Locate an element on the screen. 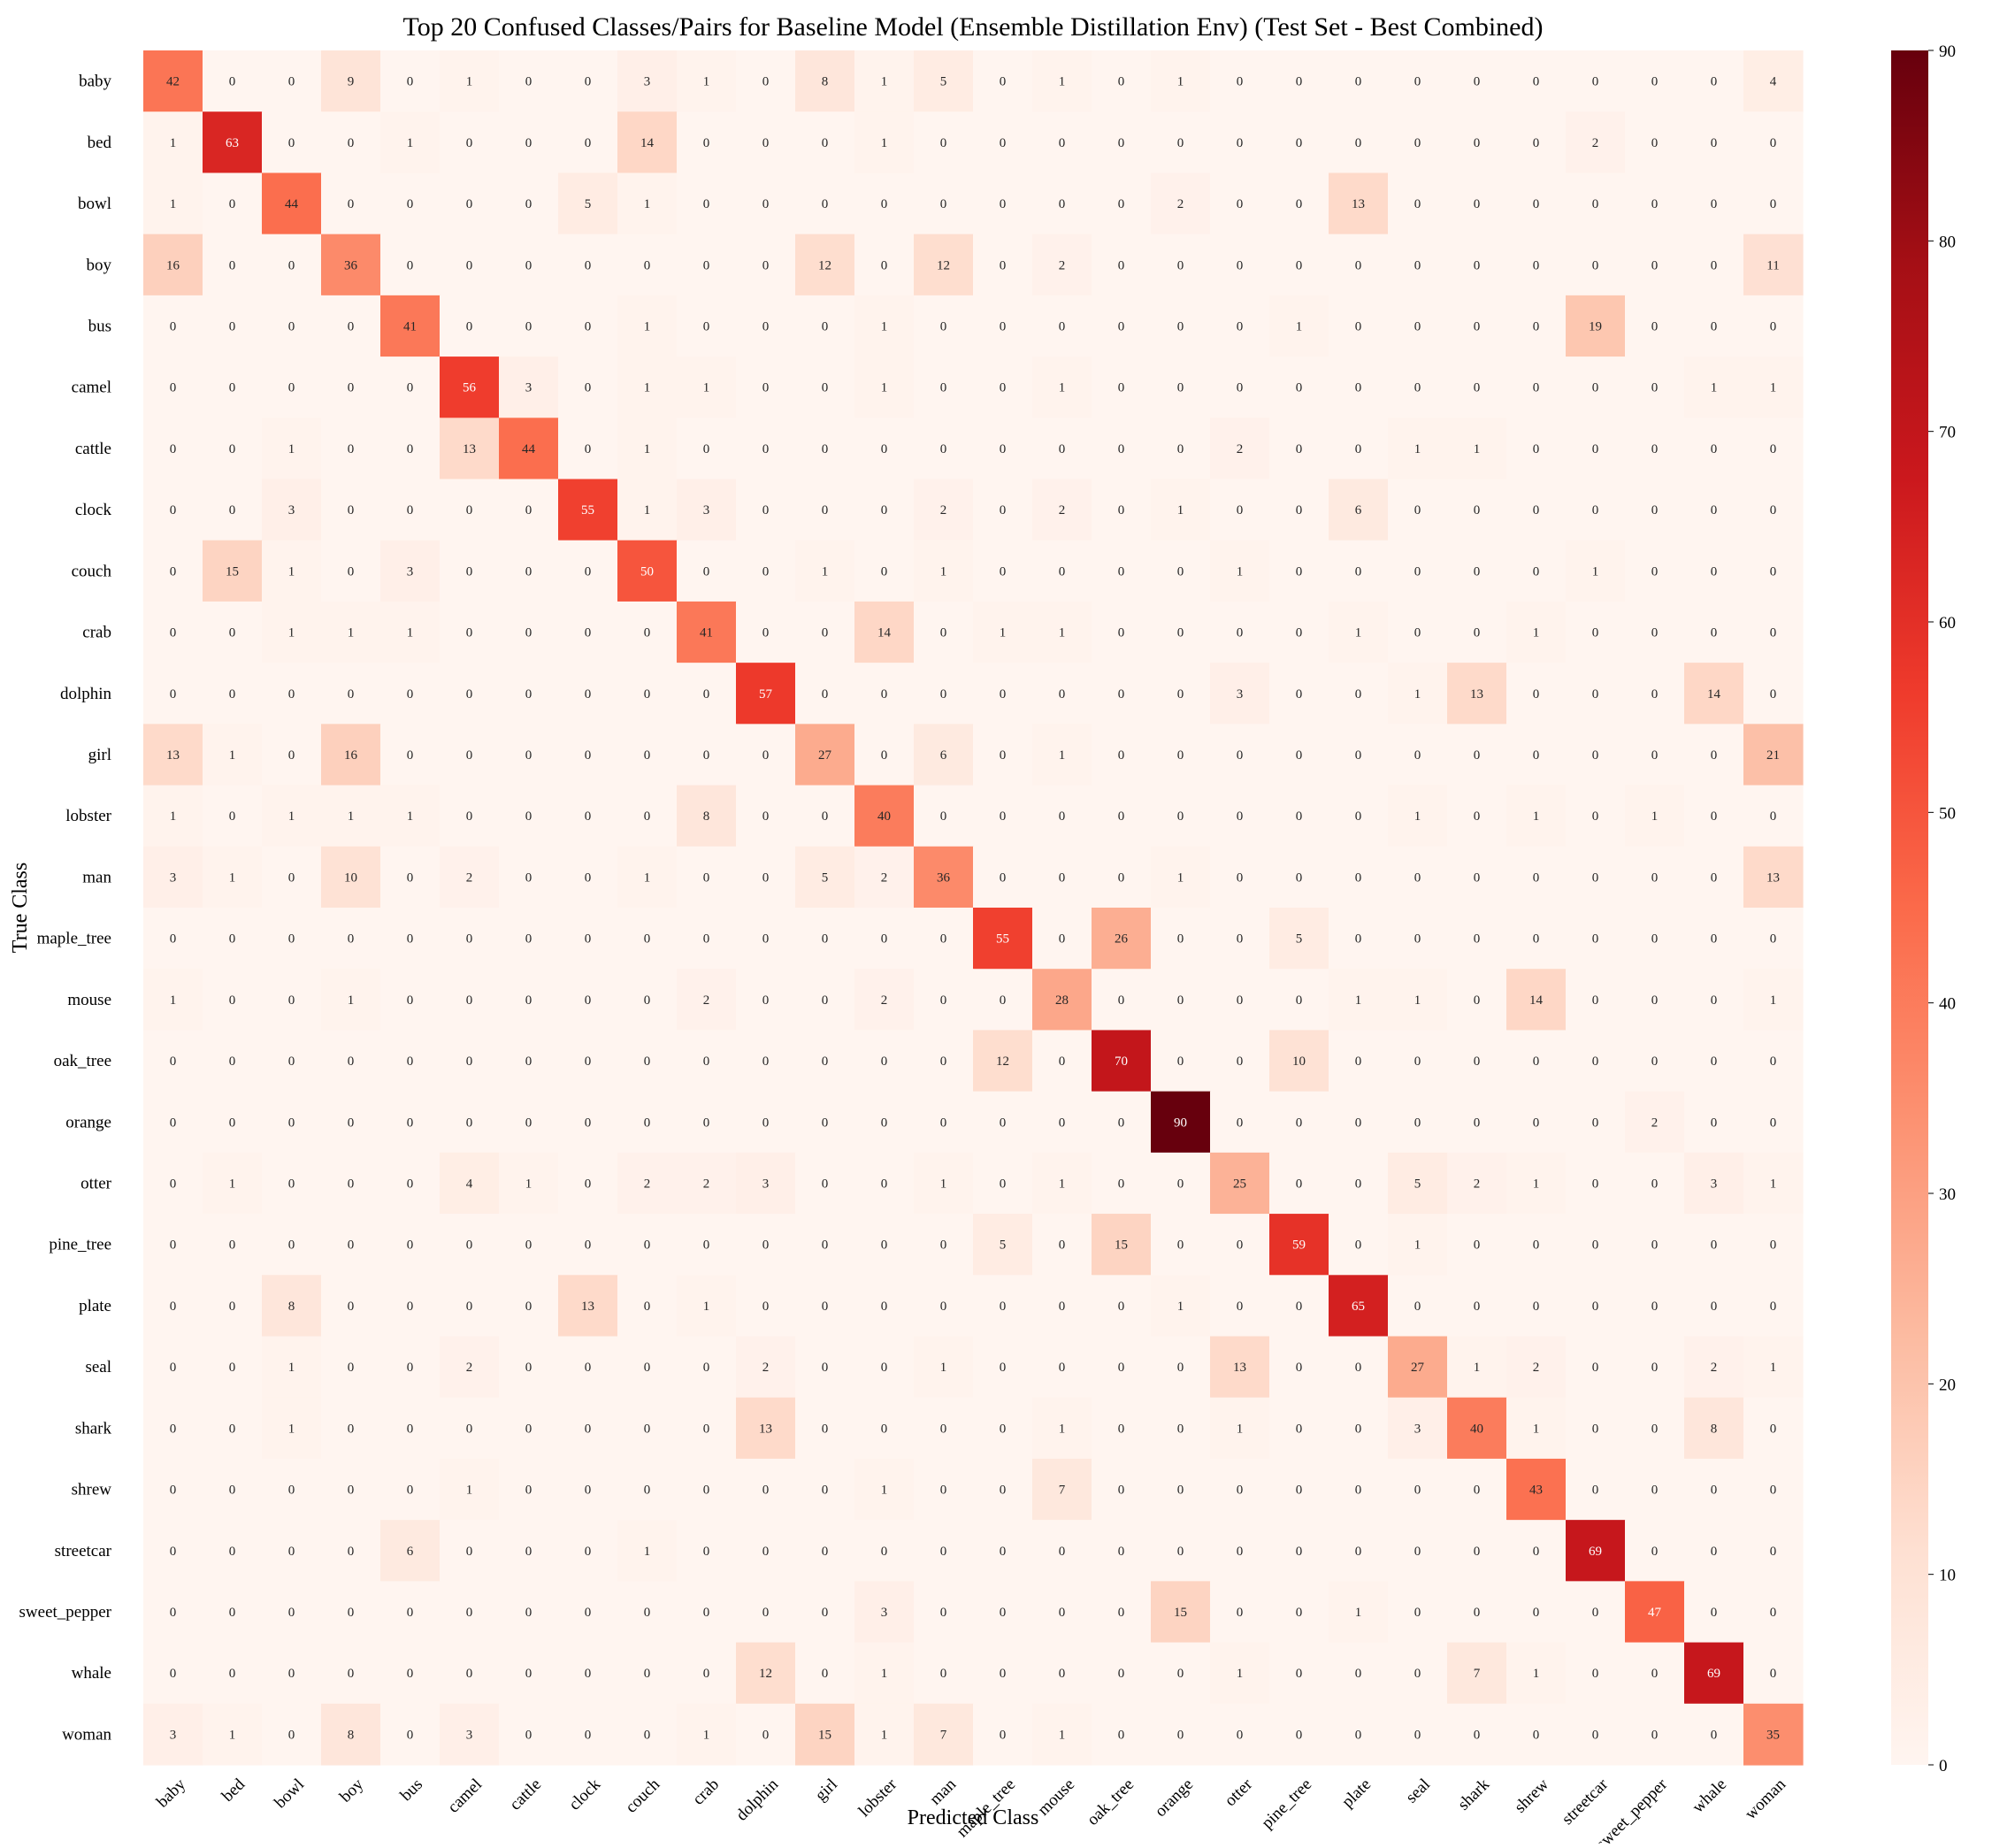 The height and width of the screenshot is (1848, 2015). y-tick-label: orange is located at coordinates (88, 1122).